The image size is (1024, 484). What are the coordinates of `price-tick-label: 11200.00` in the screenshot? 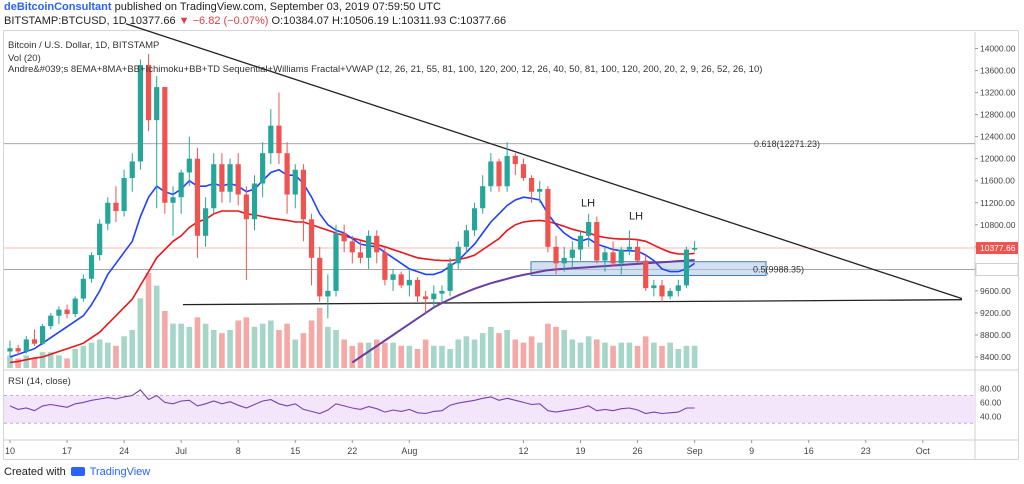 It's located at (997, 203).